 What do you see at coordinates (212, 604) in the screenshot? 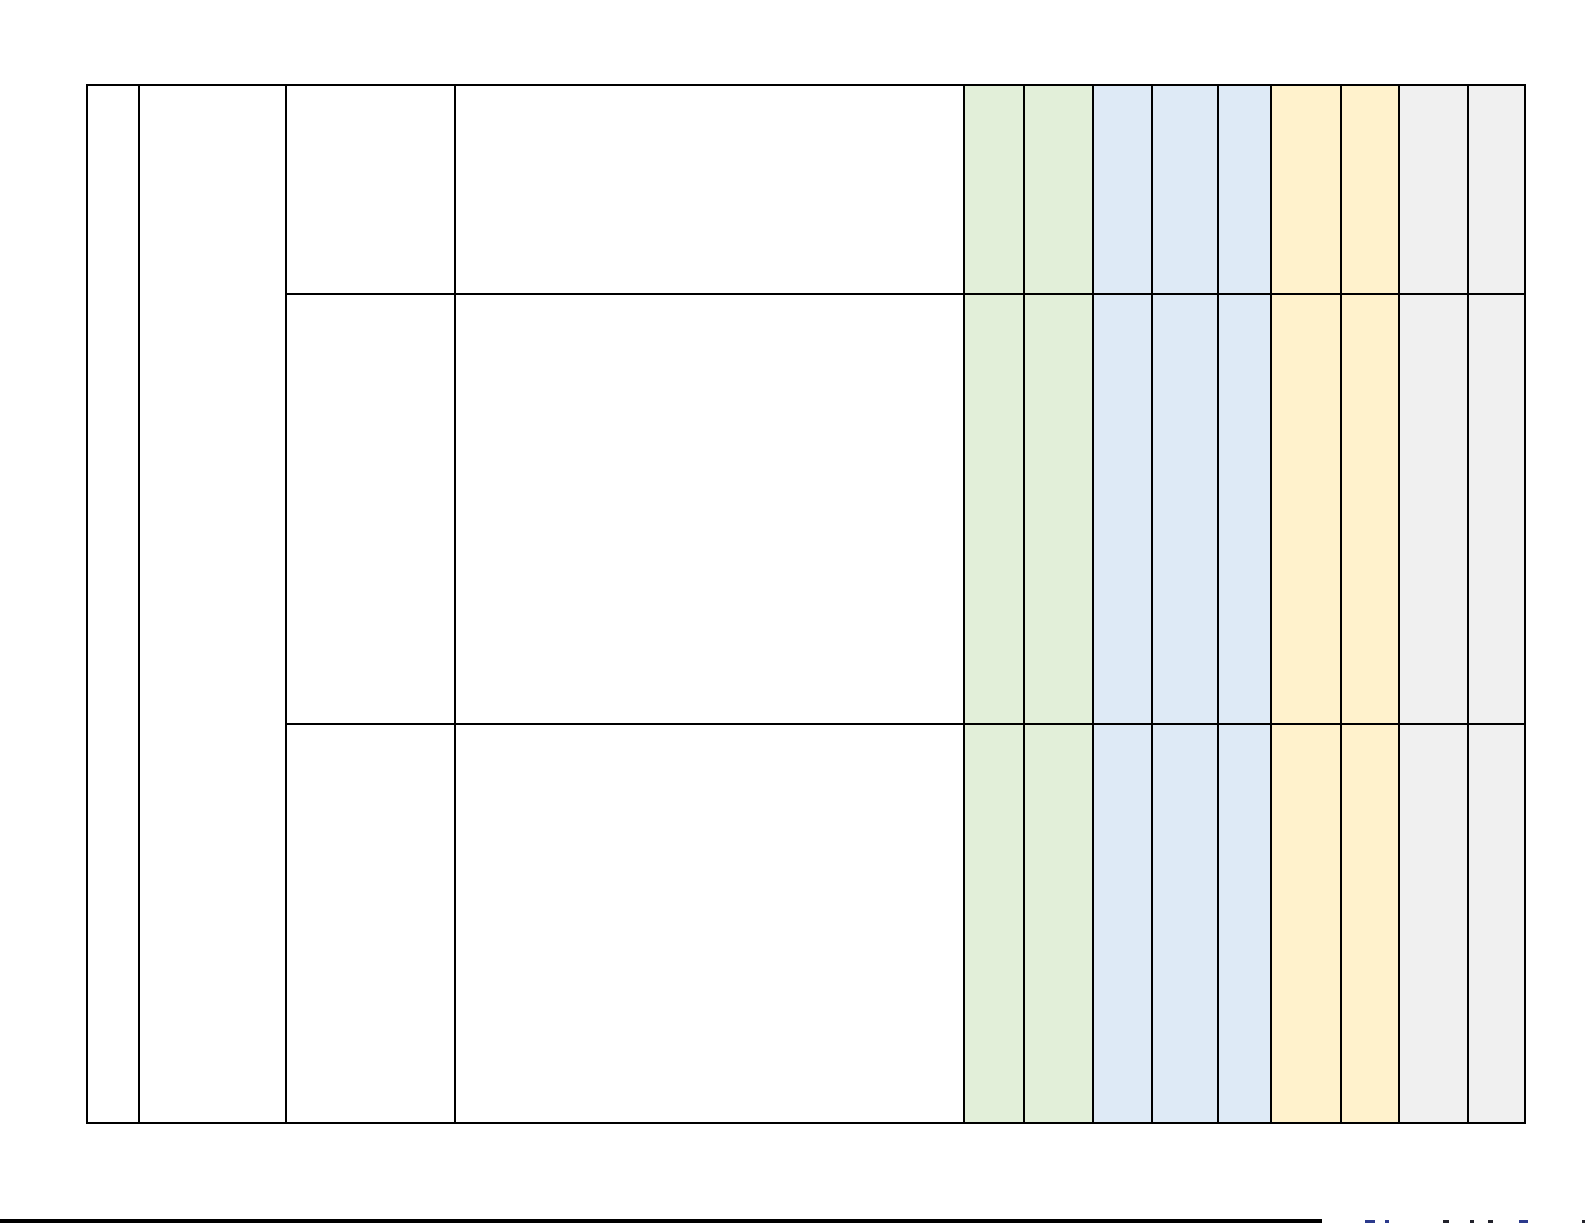
I see `table-cell-merged-col2` at bounding box center [212, 604].